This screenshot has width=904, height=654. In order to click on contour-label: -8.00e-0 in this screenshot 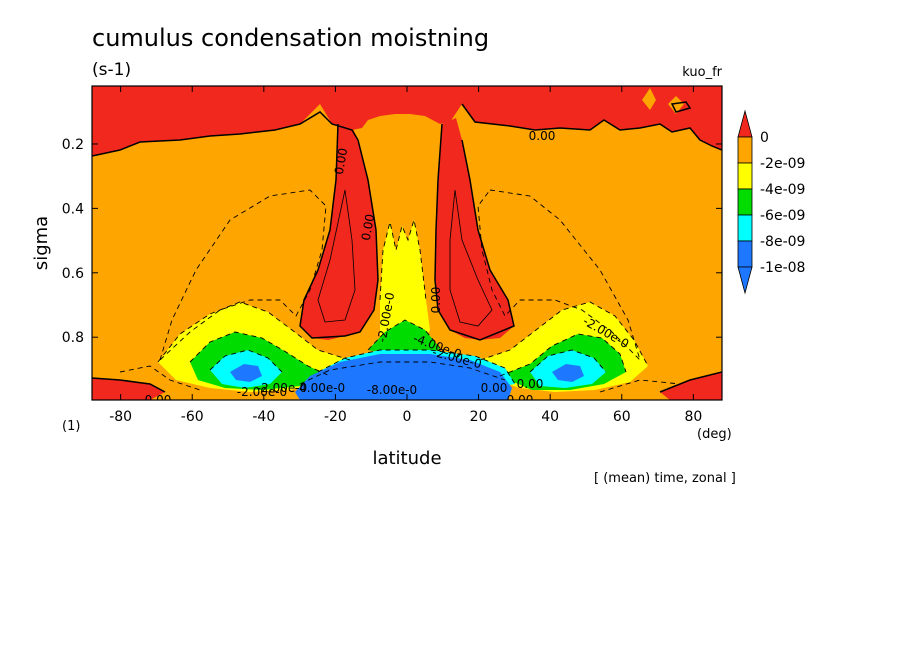, I will do `click(392, 390)`.